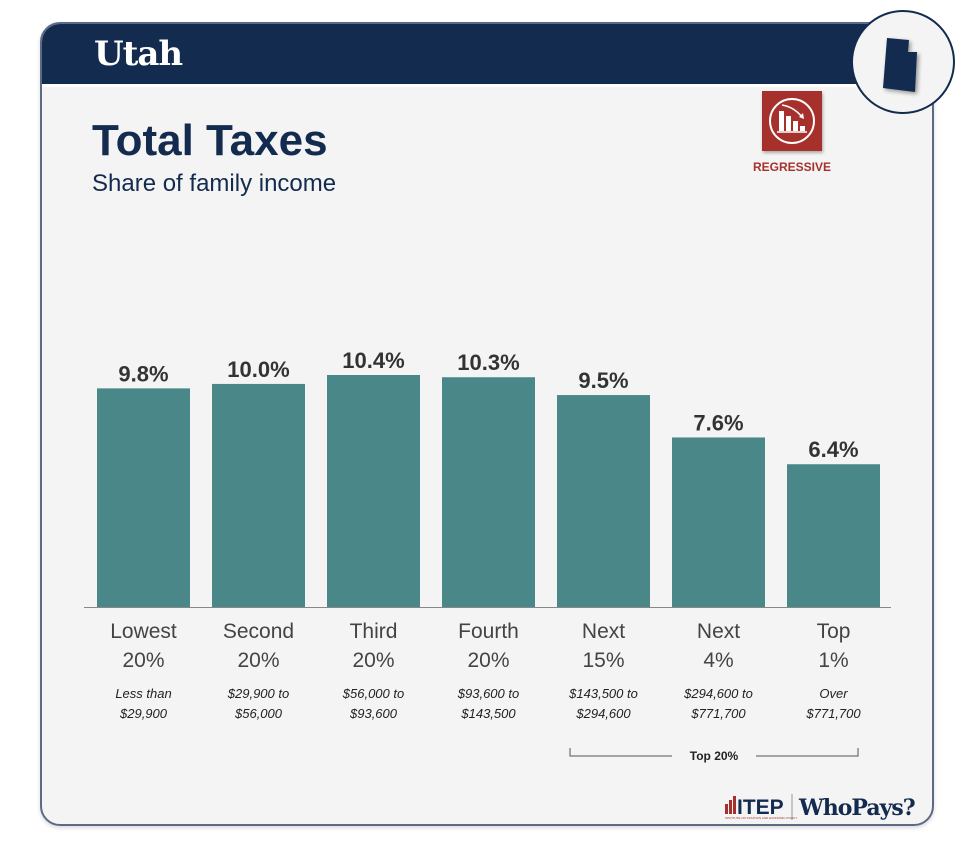 The height and width of the screenshot is (858, 975). Describe the element at coordinates (258, 693) in the screenshot. I see `income-range-label: $29,900 to` at that location.